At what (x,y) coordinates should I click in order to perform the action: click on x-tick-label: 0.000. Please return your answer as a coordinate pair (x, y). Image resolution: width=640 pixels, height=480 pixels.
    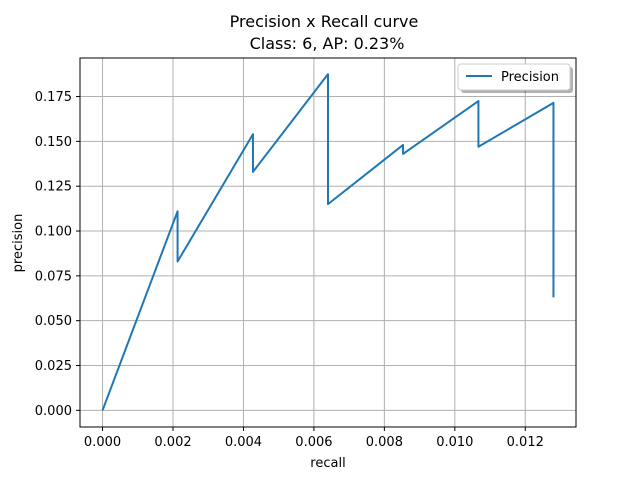
    Looking at the image, I should click on (102, 442).